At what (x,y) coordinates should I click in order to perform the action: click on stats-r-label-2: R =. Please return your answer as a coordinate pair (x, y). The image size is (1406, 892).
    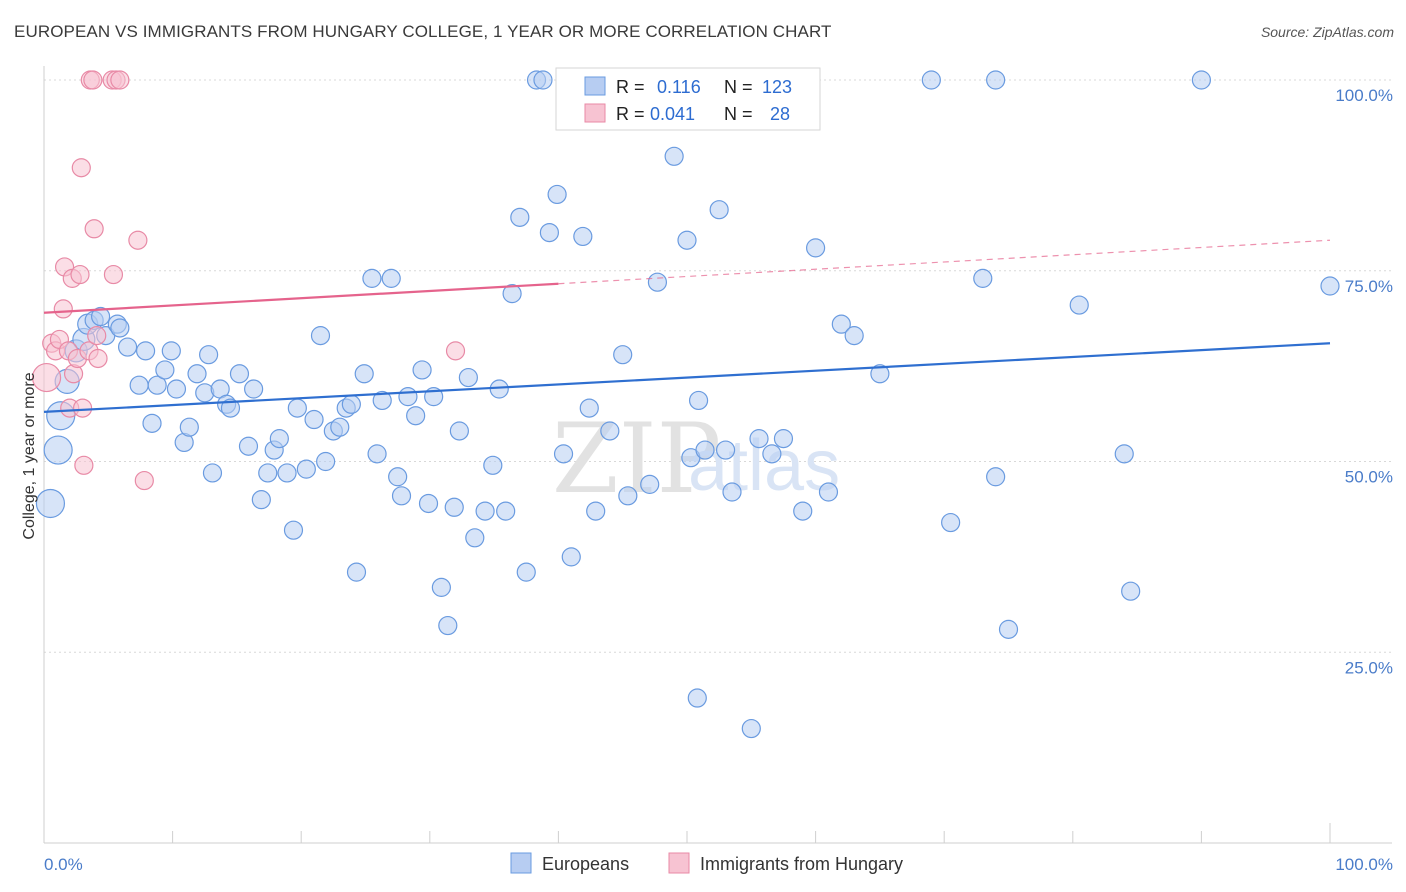
    Looking at the image, I should click on (630, 114).